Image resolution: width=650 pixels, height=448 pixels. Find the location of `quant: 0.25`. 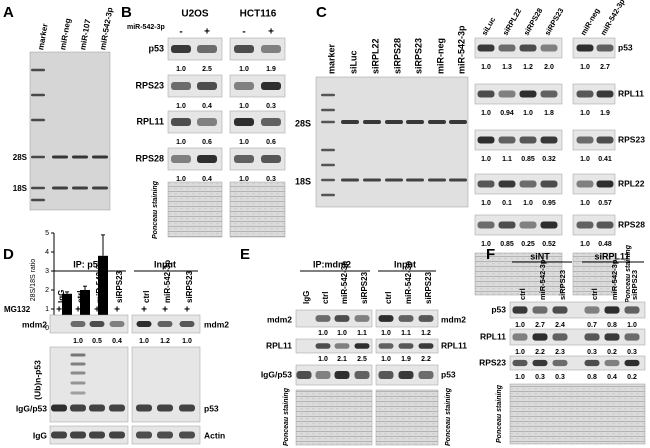

quant: 0.25 is located at coordinates (528, 244).